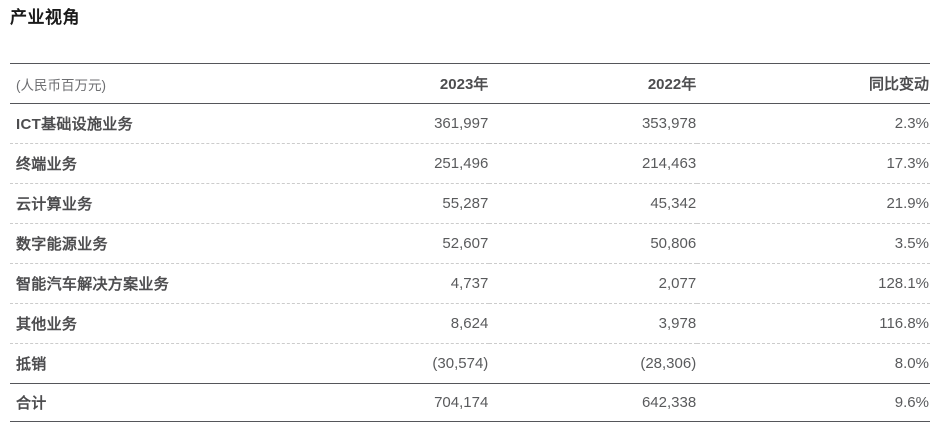  Describe the element at coordinates (593, 283) in the screenshot. I see `value-2022: 2,077` at that location.